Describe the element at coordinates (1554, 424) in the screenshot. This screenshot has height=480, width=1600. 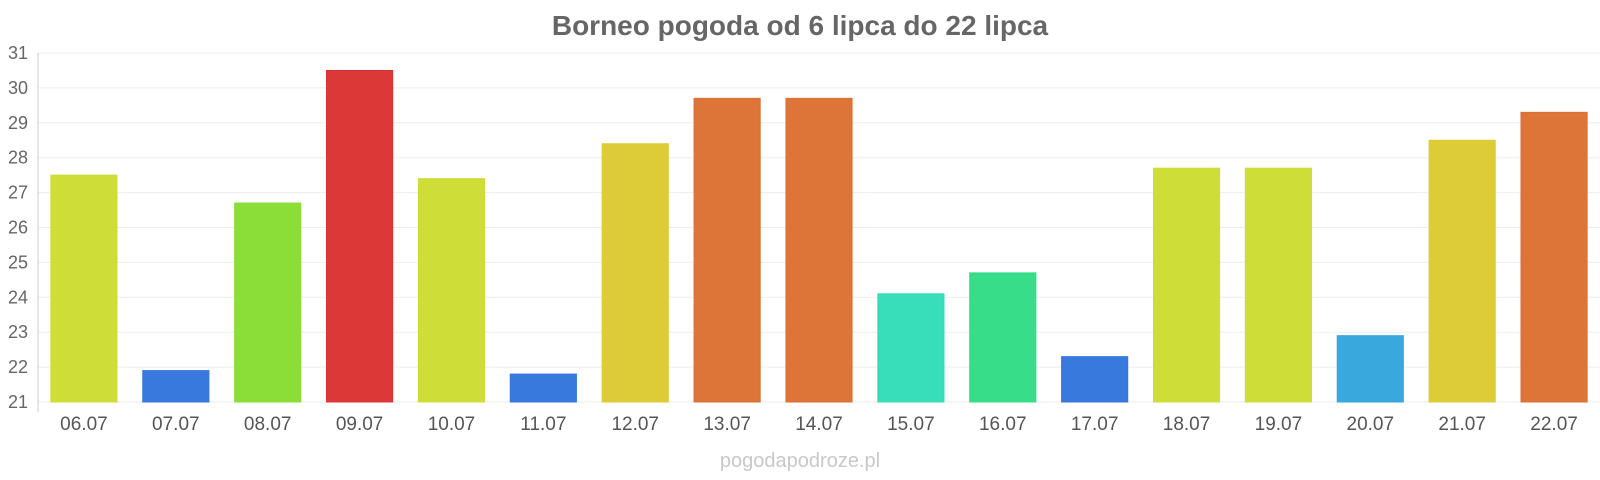
I see `x-tick-label: 22.07` at that location.